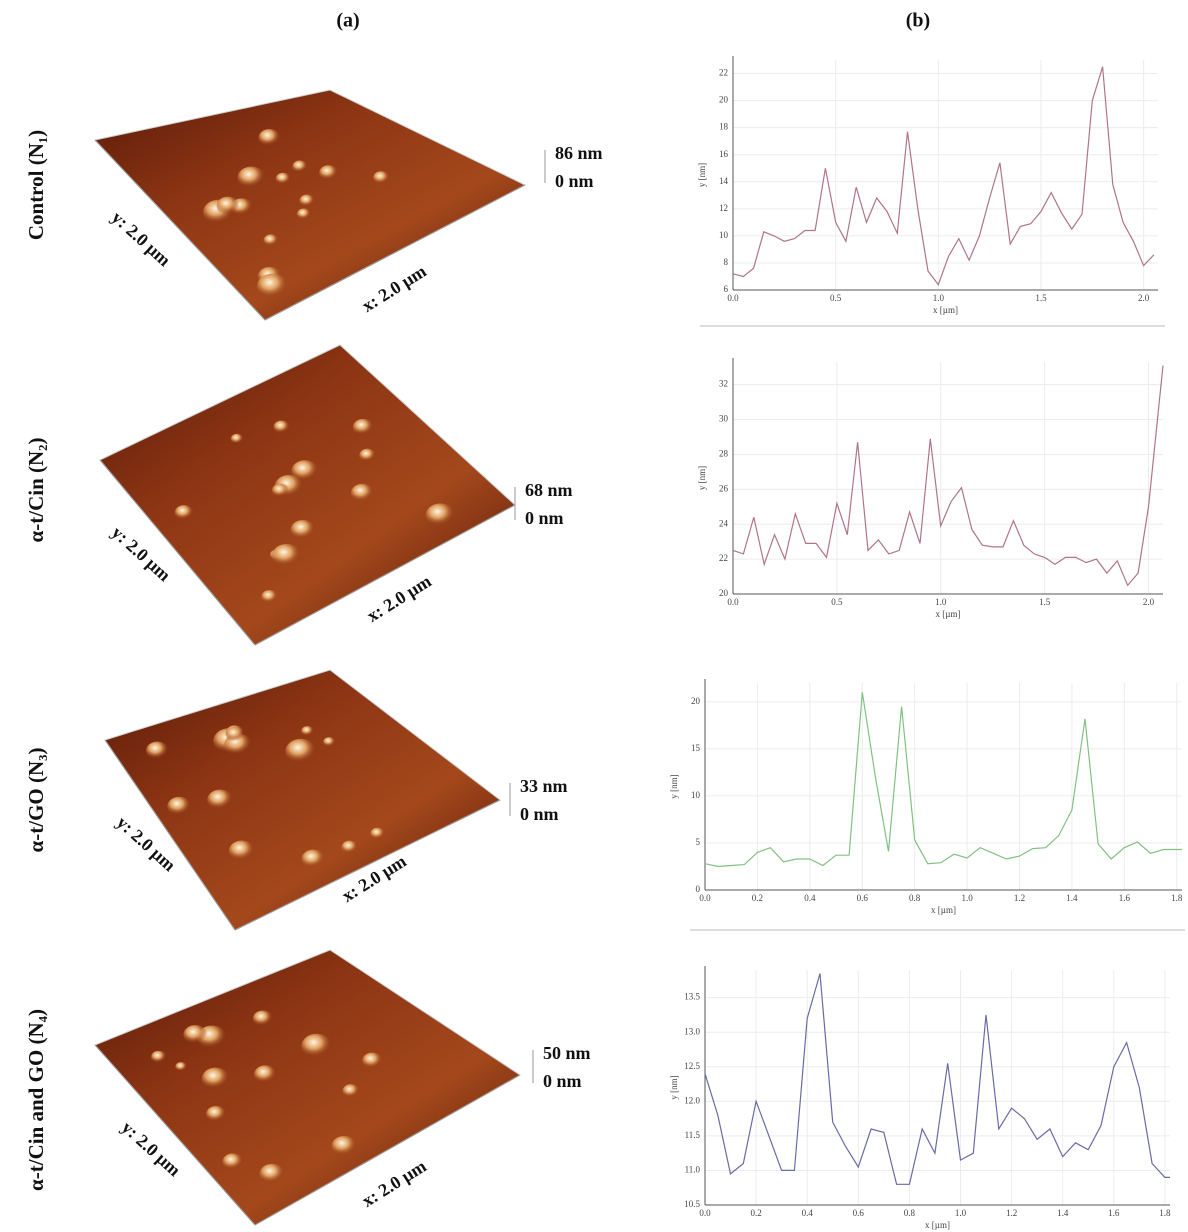 This screenshot has width=1188, height=1232. What do you see at coordinates (544, 518) in the screenshot?
I see `z-min-label: 0 nm` at bounding box center [544, 518].